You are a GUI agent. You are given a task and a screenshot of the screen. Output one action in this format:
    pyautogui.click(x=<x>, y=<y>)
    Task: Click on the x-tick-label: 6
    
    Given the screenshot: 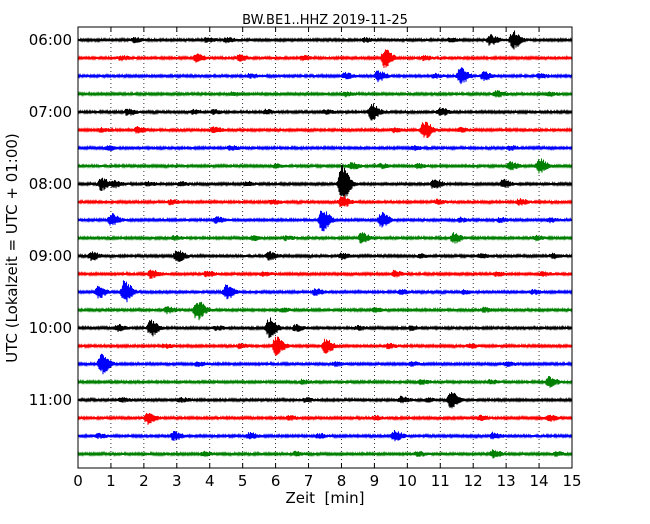 What is the action you would take?
    pyautogui.click(x=276, y=481)
    